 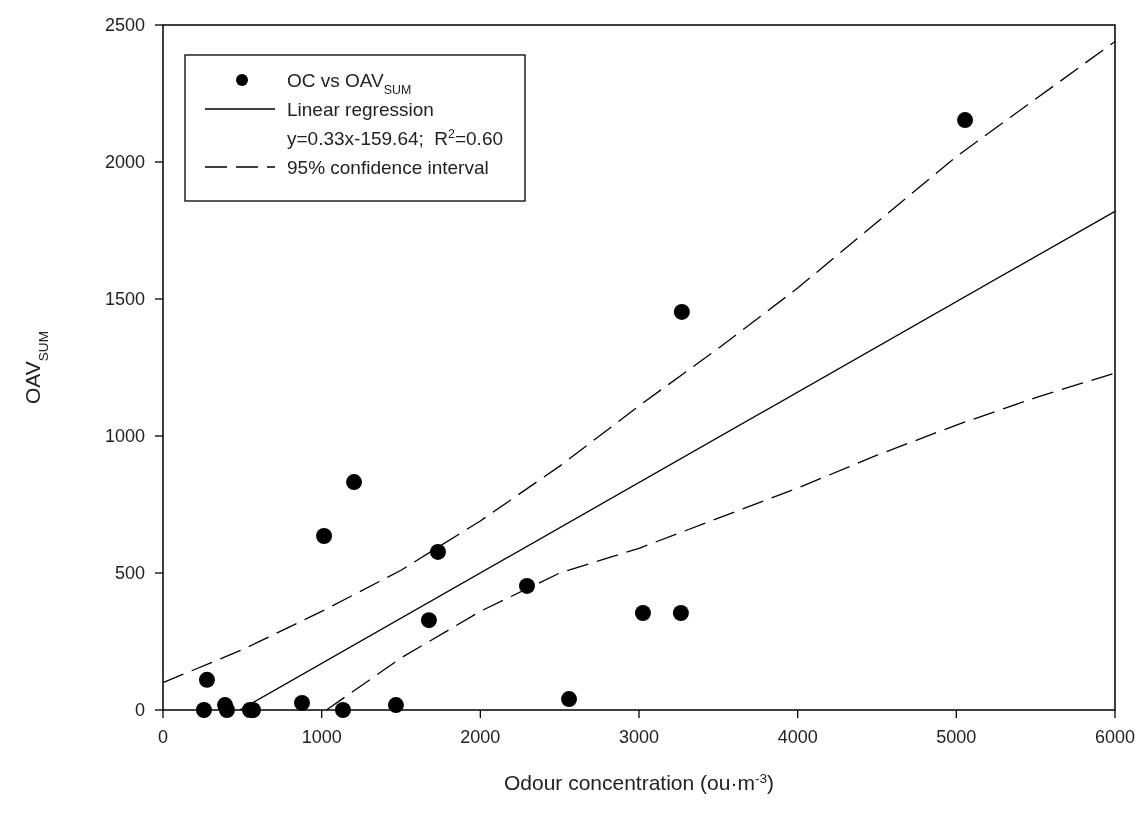 What do you see at coordinates (395, 138) in the screenshot?
I see `annotation: y=0.33x-159.64; R$^{2}$=0.60` at bounding box center [395, 138].